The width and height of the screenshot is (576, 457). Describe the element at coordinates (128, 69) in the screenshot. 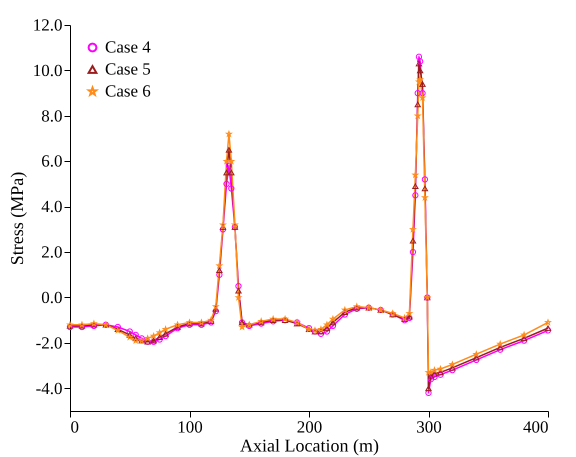

I see `legend-label: Case 5` at that location.